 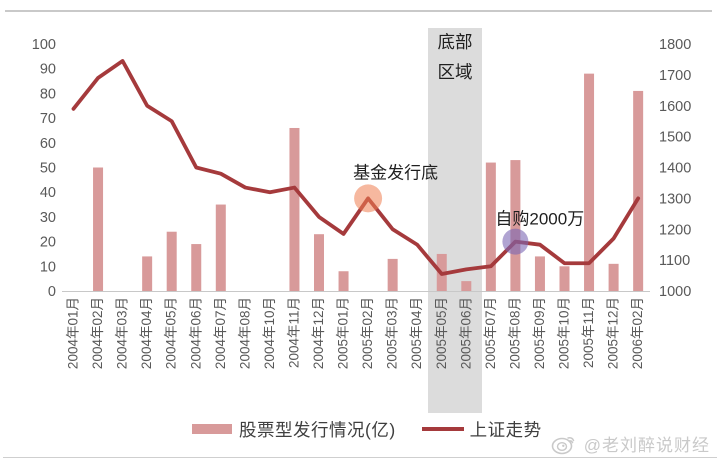 What do you see at coordinates (220, 333) in the screenshot?
I see `x-axis-label: 2004年07月` at bounding box center [220, 333].